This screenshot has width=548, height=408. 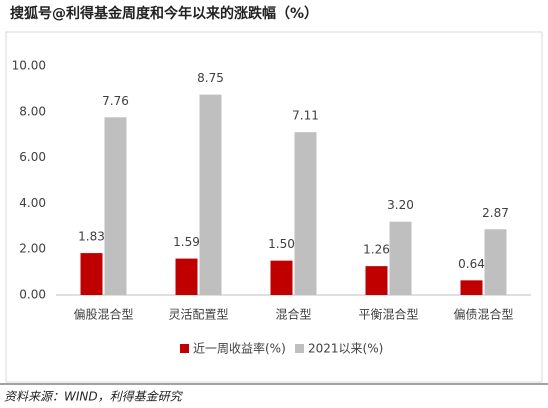 What do you see at coordinates (345, 349) in the screenshot?
I see `legend-label: 2021以来(%)` at bounding box center [345, 349].